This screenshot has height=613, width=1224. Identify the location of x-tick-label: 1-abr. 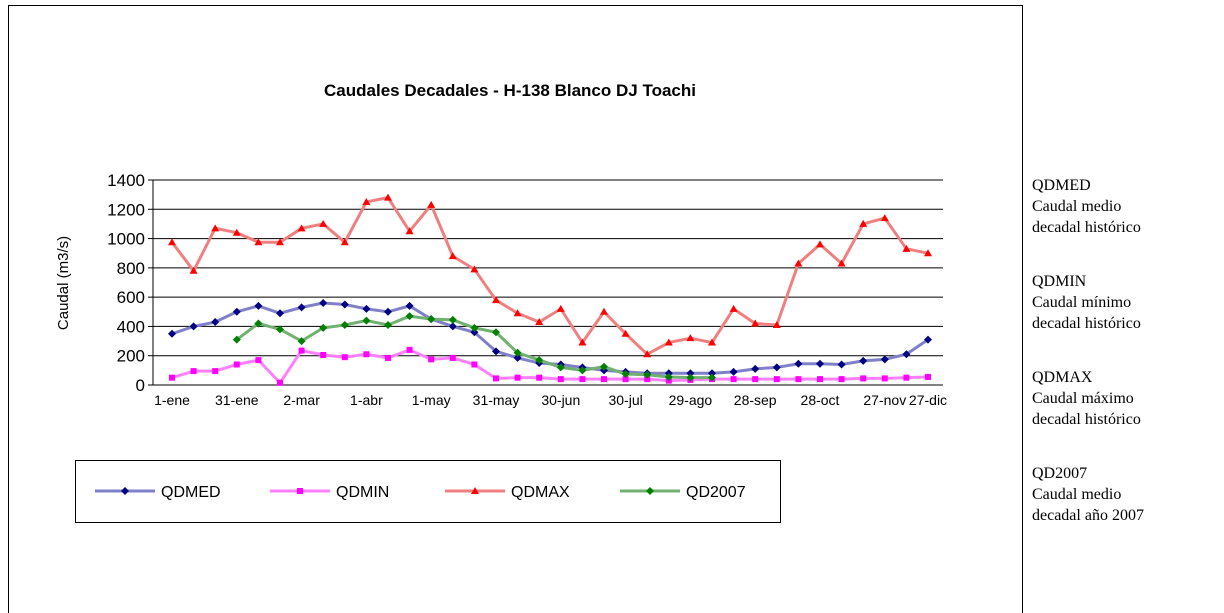
(366, 400).